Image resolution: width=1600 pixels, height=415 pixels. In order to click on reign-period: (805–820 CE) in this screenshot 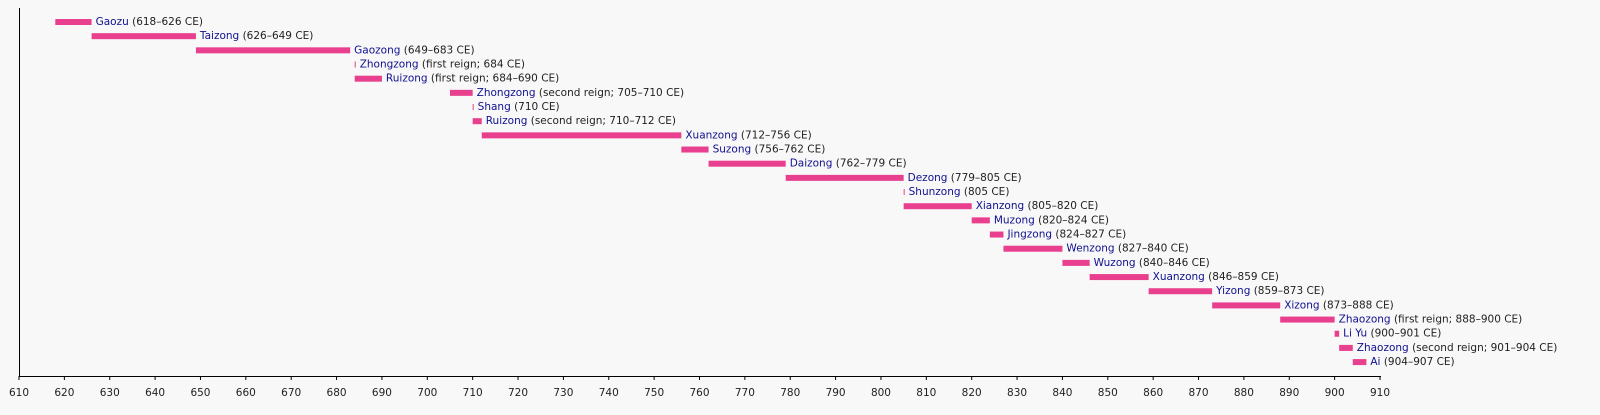, I will do `click(1063, 206)`.